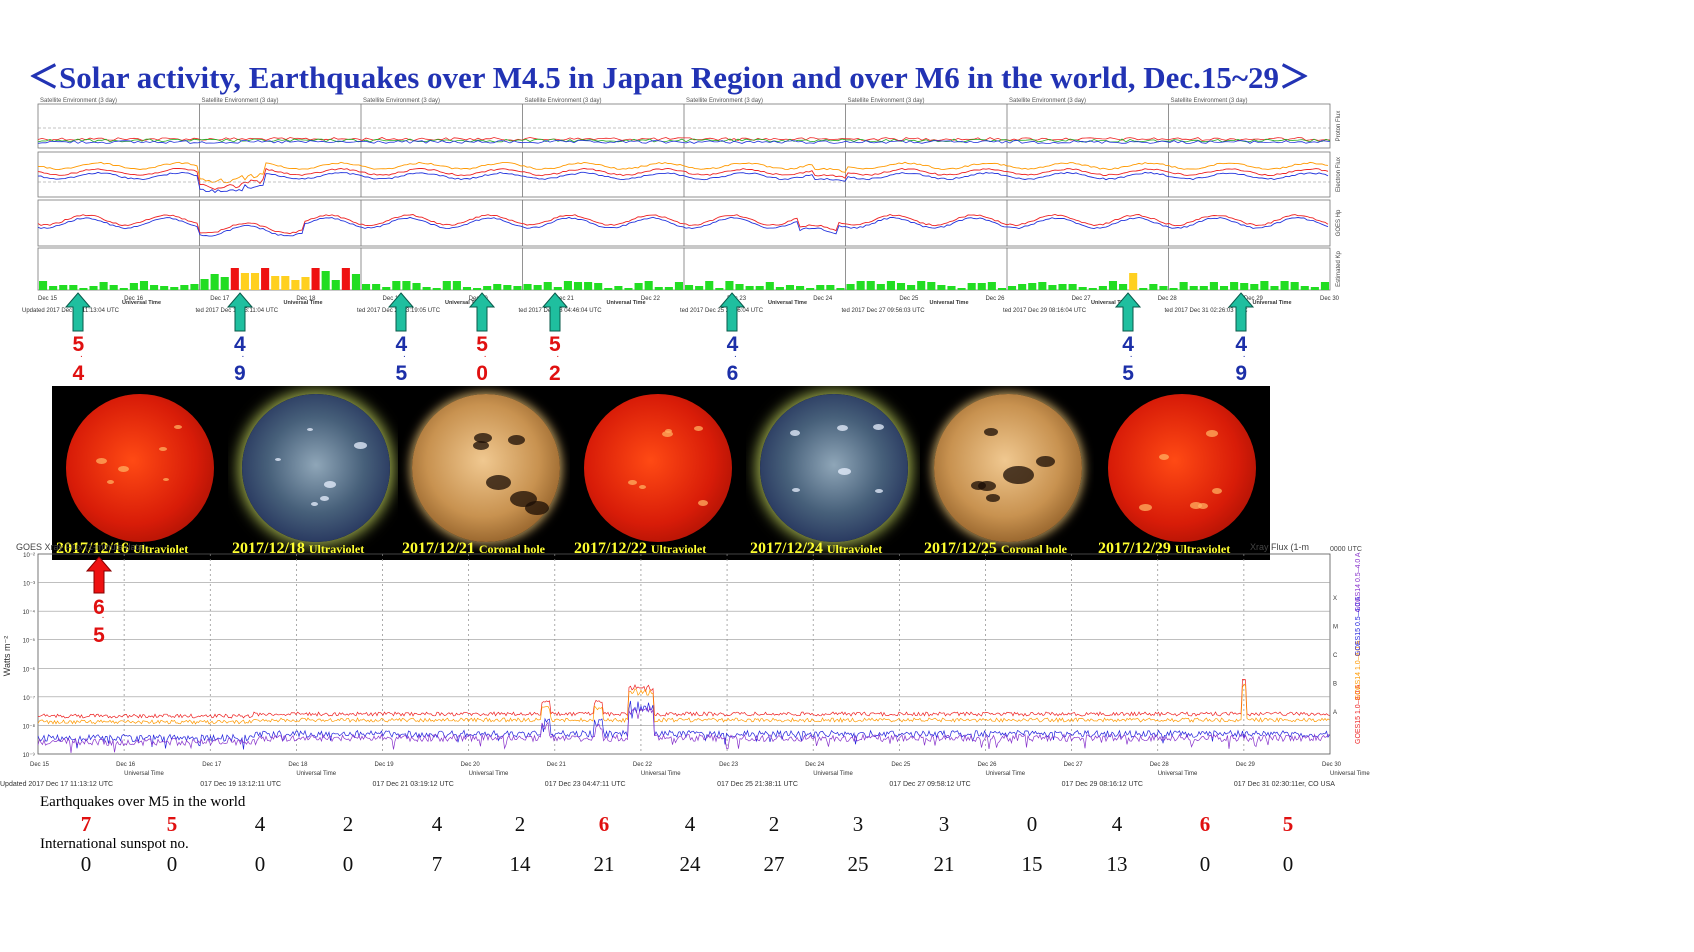  I want to click on xray-series-line, so click(683, 725).